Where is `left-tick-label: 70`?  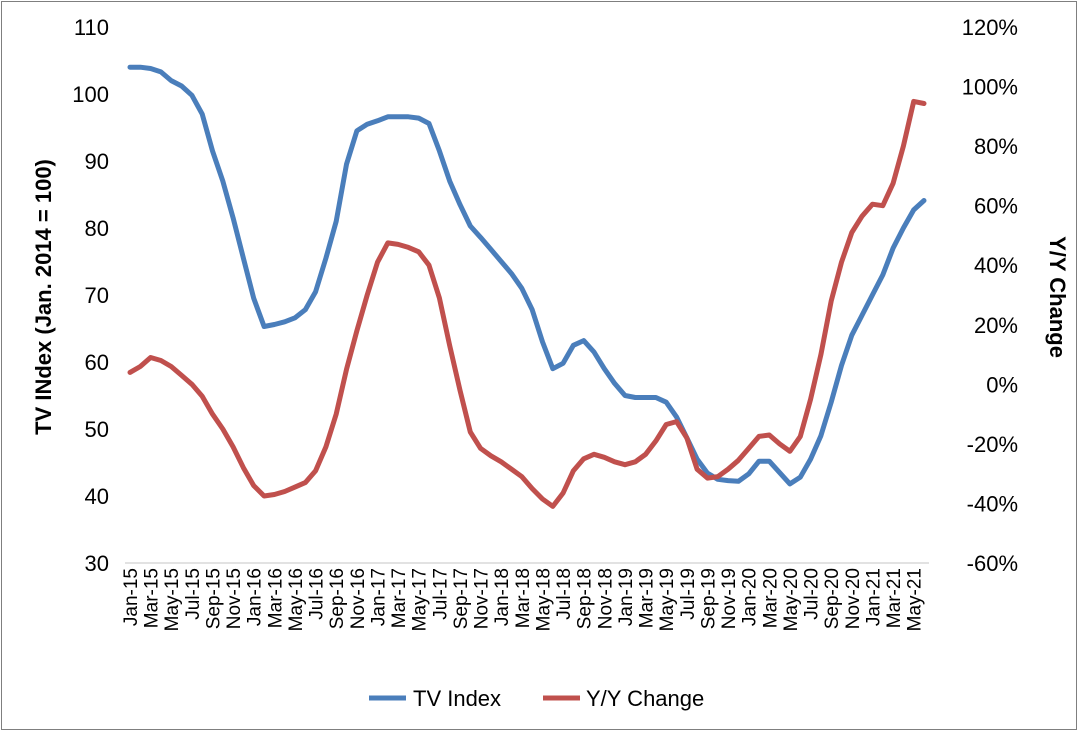 left-tick-label: 70 is located at coordinates (97, 295).